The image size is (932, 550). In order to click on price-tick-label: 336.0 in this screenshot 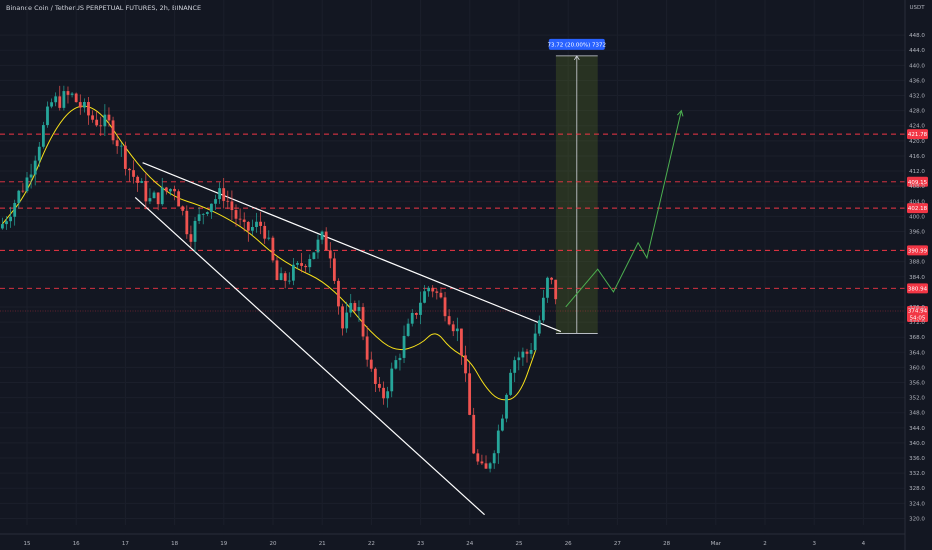, I will do `click(917, 459)`.